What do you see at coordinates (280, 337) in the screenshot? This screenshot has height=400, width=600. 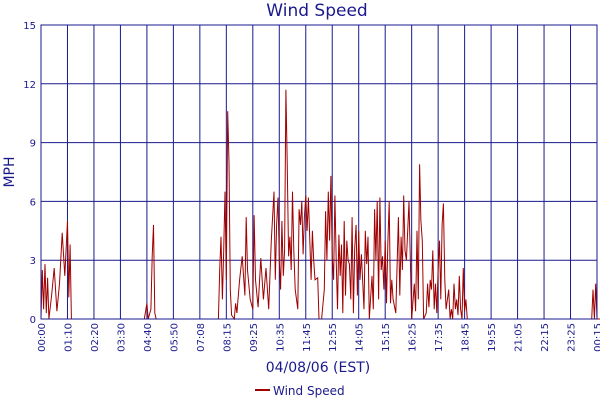 I see `x-tick-label: 10:35` at bounding box center [280, 337].